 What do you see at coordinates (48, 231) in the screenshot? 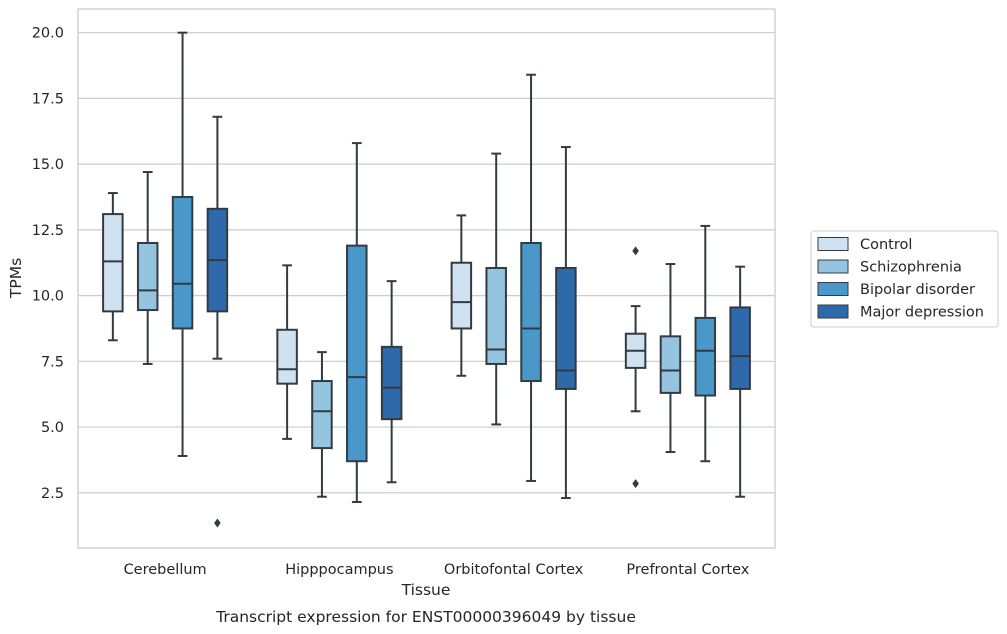
I see `y-tick-label: 12.5` at bounding box center [48, 231].